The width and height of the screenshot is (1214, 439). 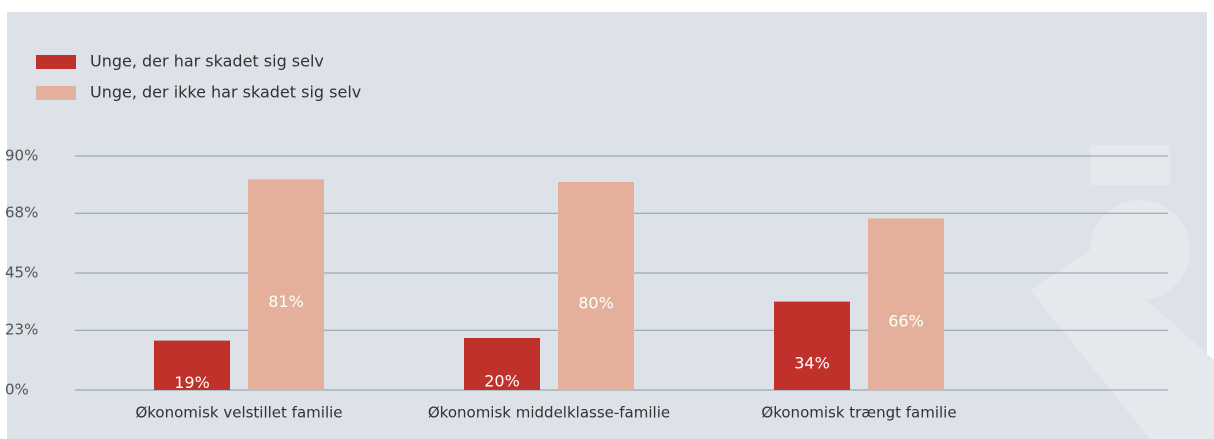 I want to click on x-tick-label: Økonomisk middelklasse-familie, so click(x=549, y=413).